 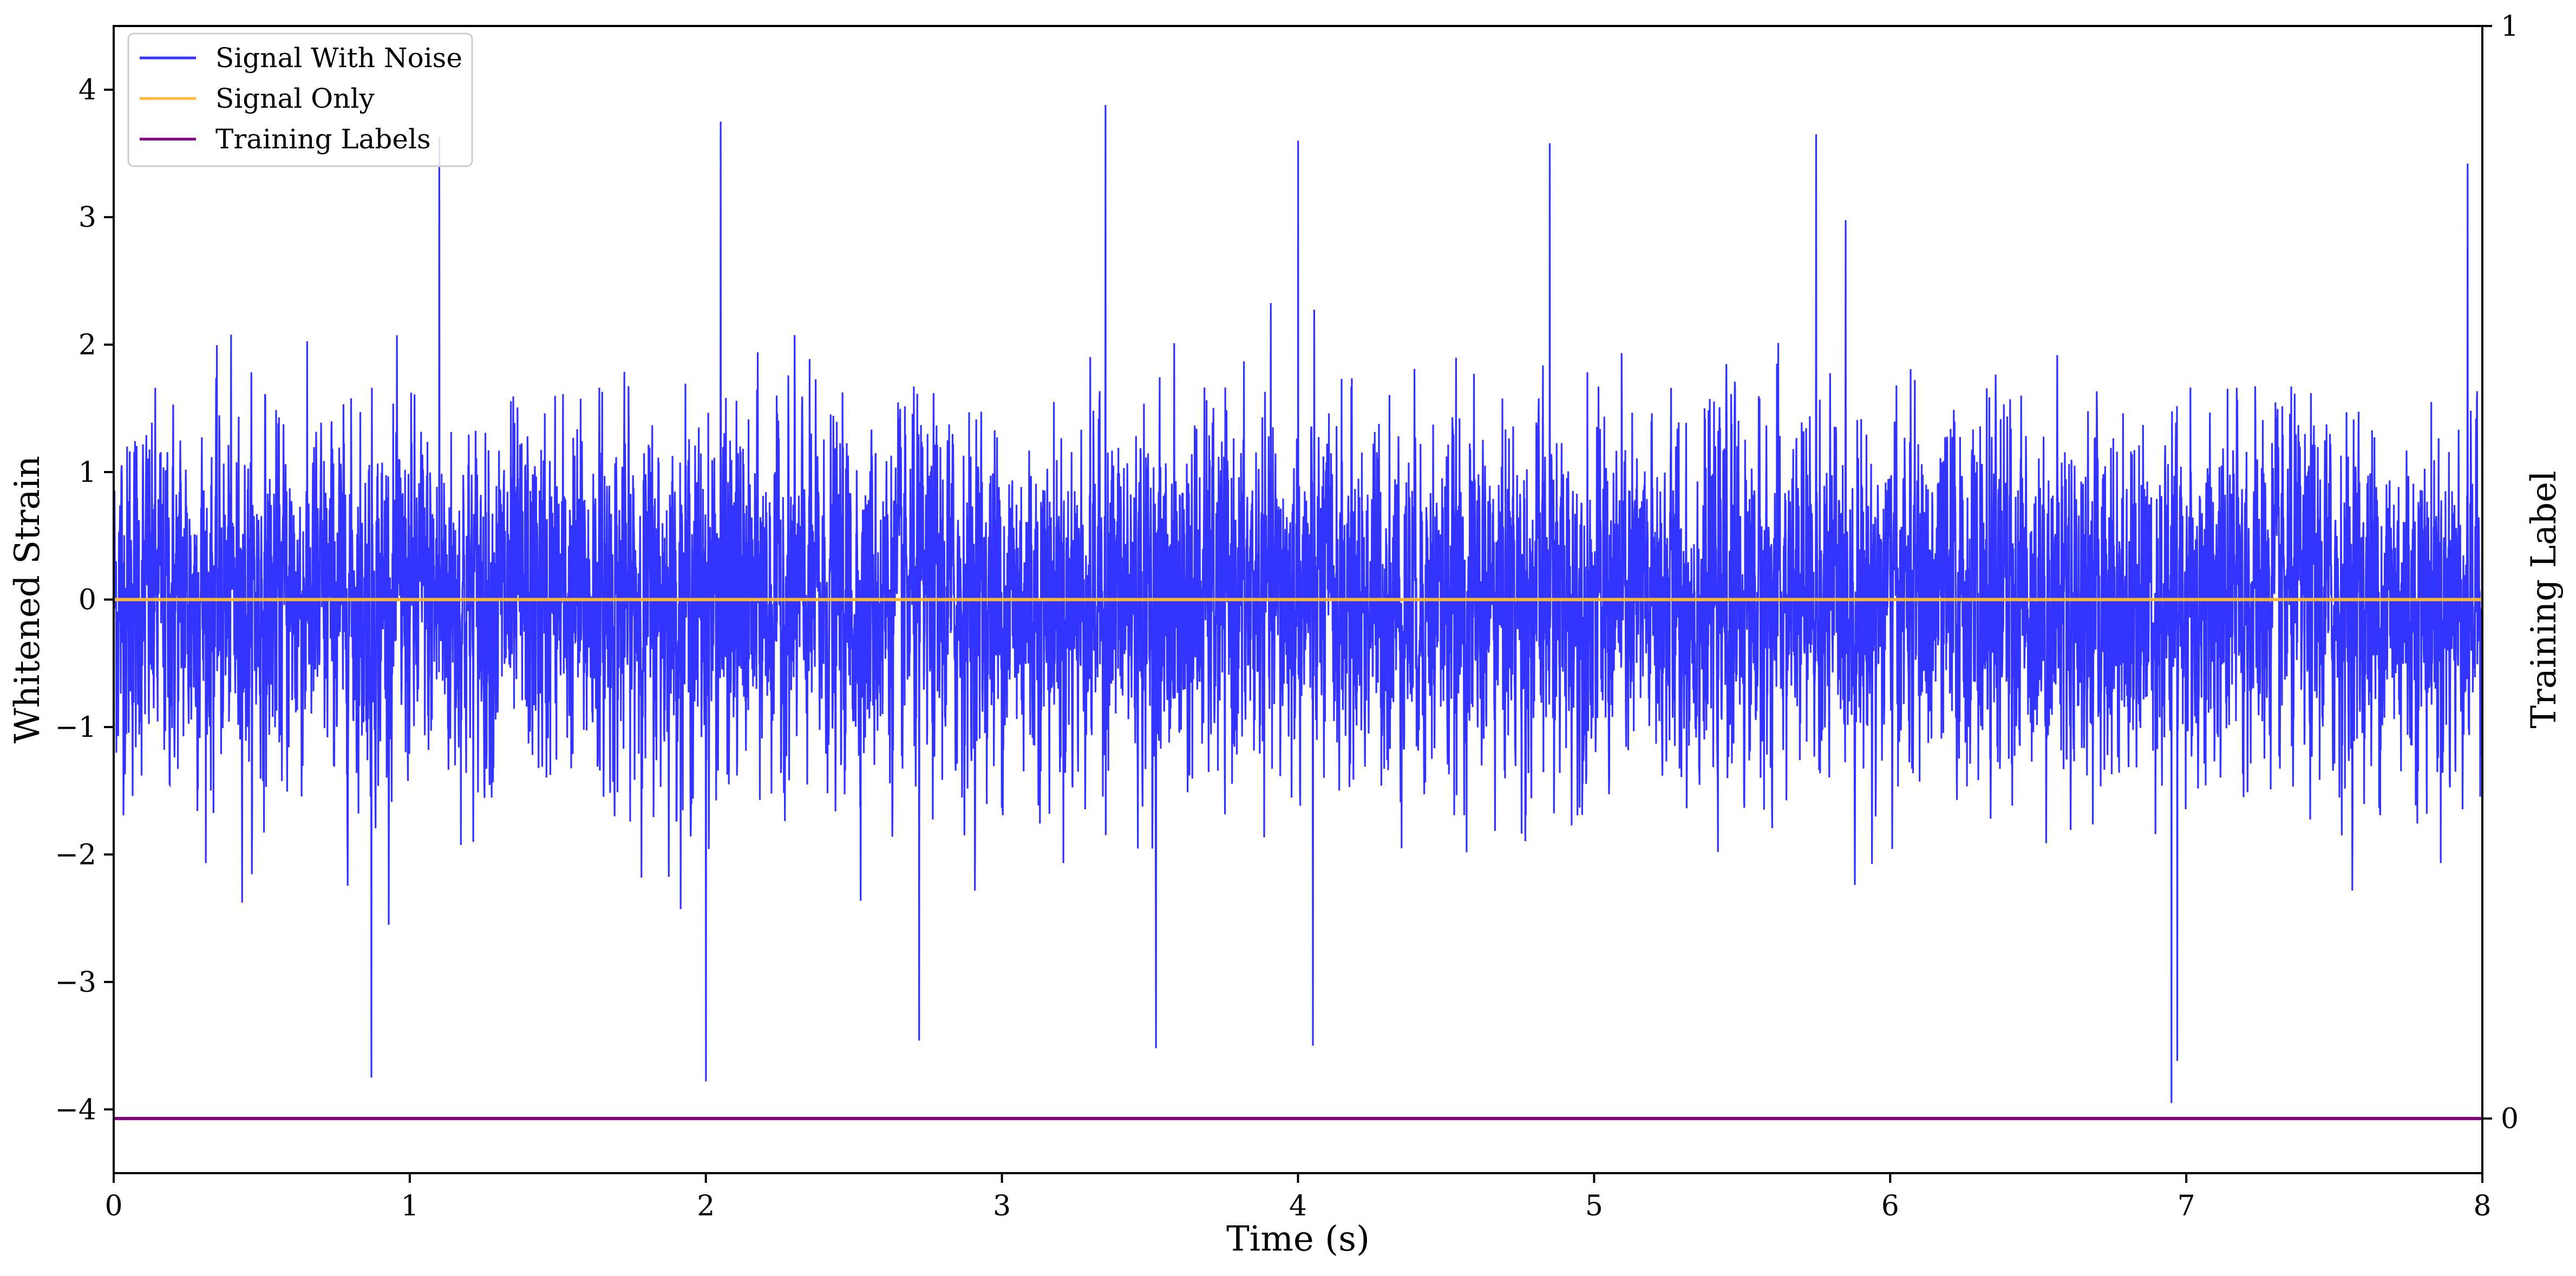 What do you see at coordinates (1002, 1206) in the screenshot?
I see `x-tick-label: 3` at bounding box center [1002, 1206].